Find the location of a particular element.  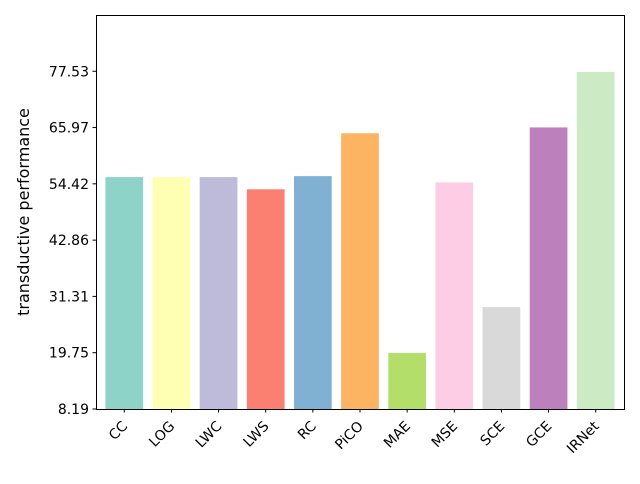

x-tick-label: MSE is located at coordinates (445, 435).